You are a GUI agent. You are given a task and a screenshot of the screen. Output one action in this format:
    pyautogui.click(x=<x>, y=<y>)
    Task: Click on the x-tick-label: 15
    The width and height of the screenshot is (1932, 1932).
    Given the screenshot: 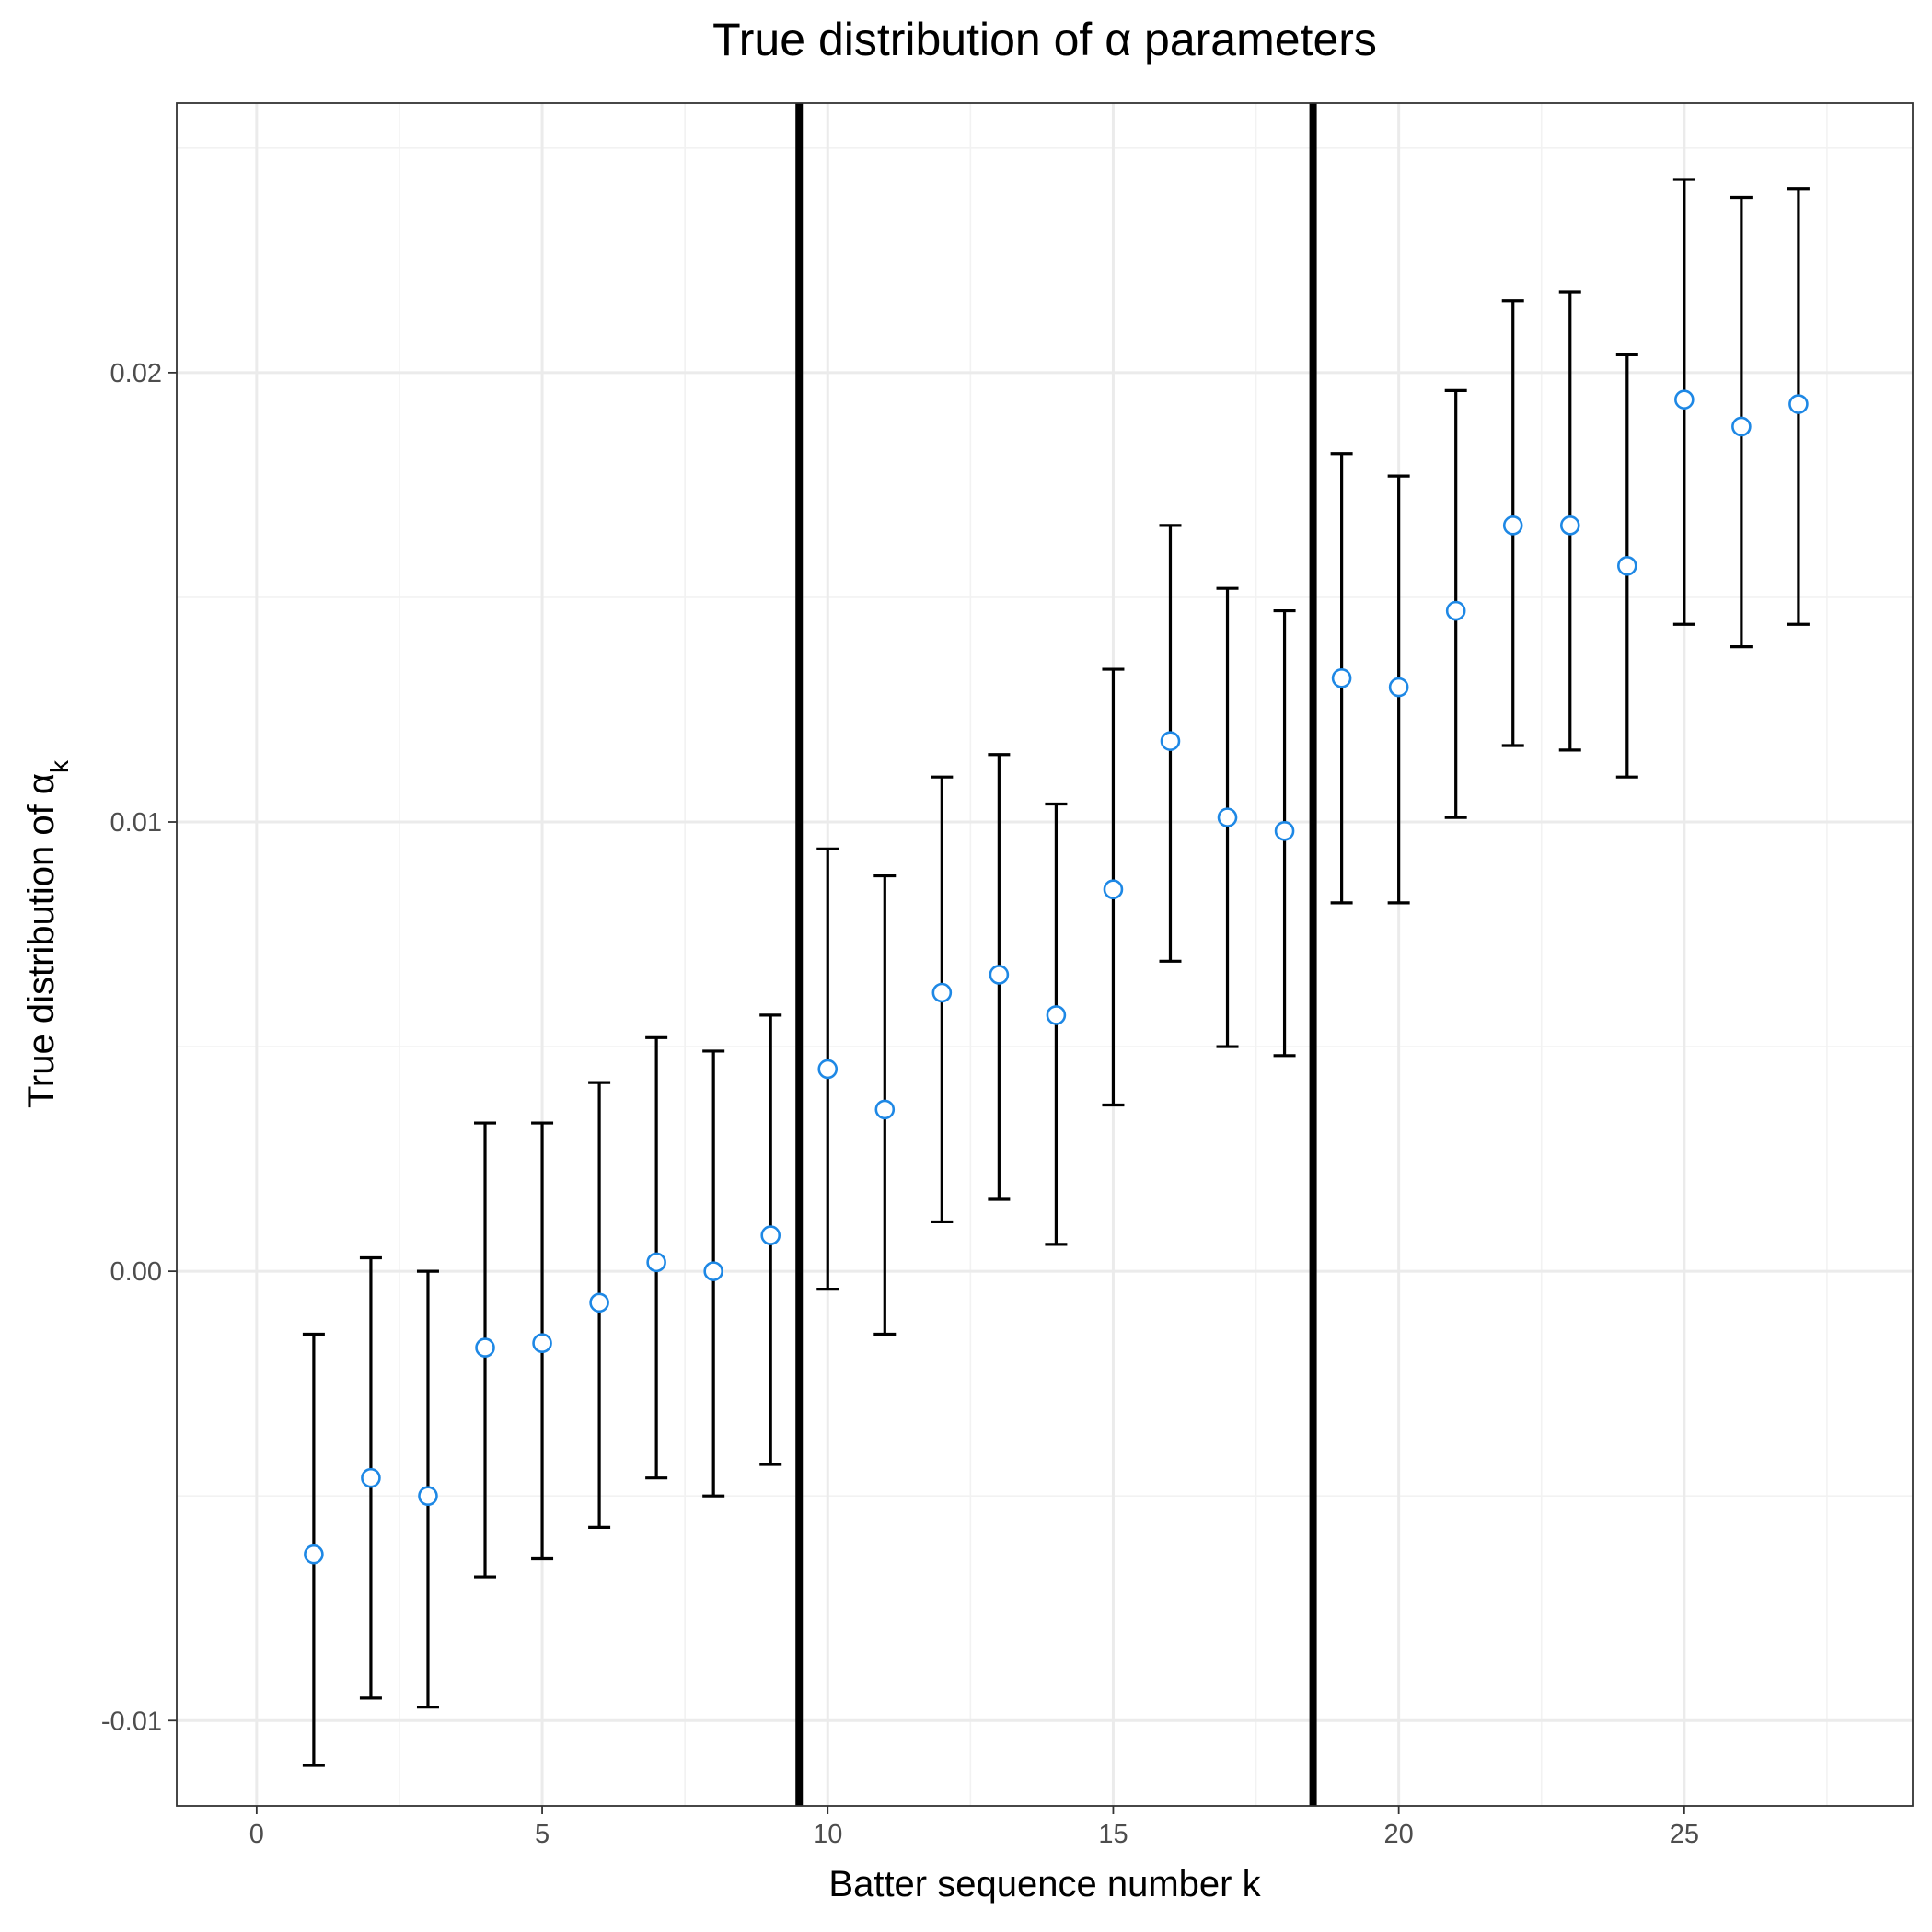 What is the action you would take?
    pyautogui.click(x=1113, y=1835)
    